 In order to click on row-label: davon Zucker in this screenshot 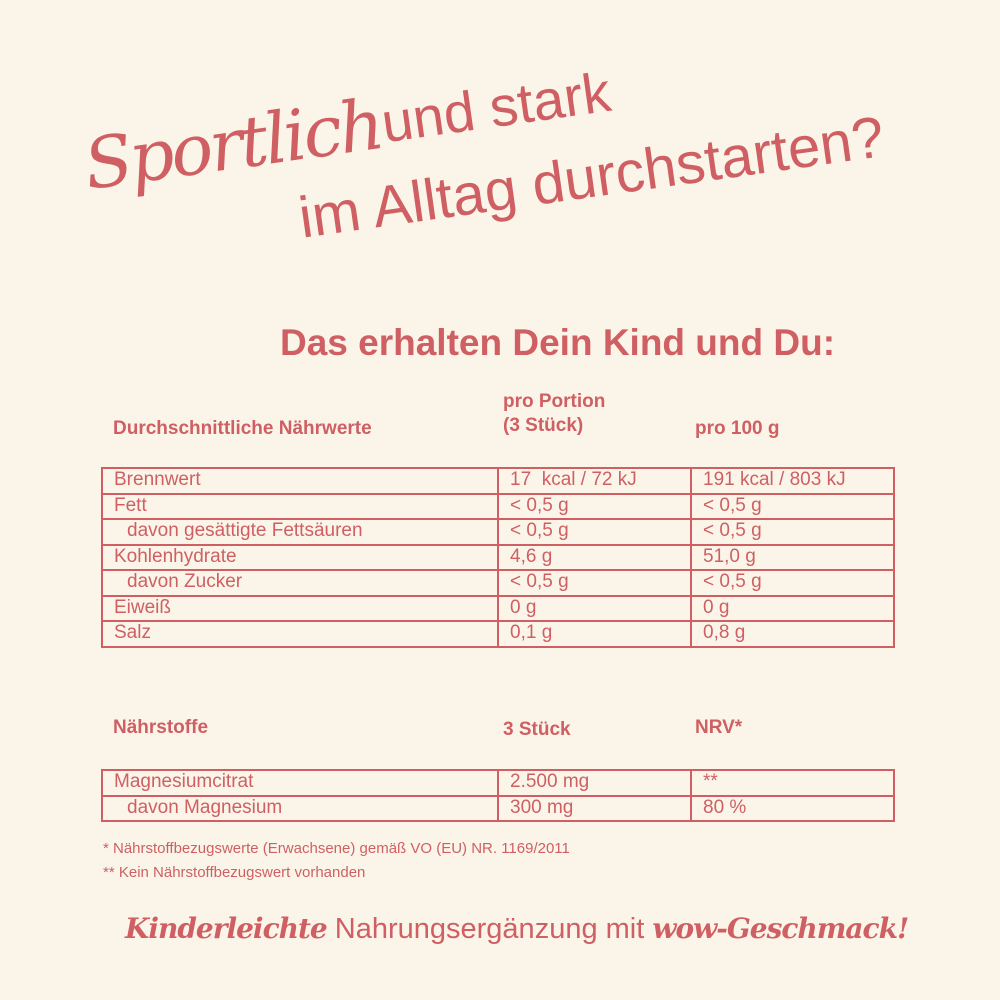, I will do `click(300, 583)`.